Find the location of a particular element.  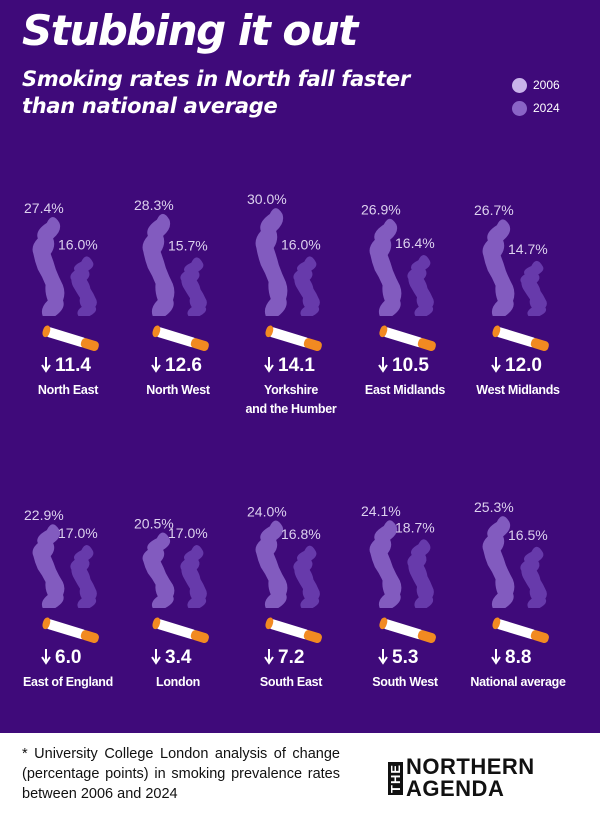

change-value: 12.6 is located at coordinates (183, 365).